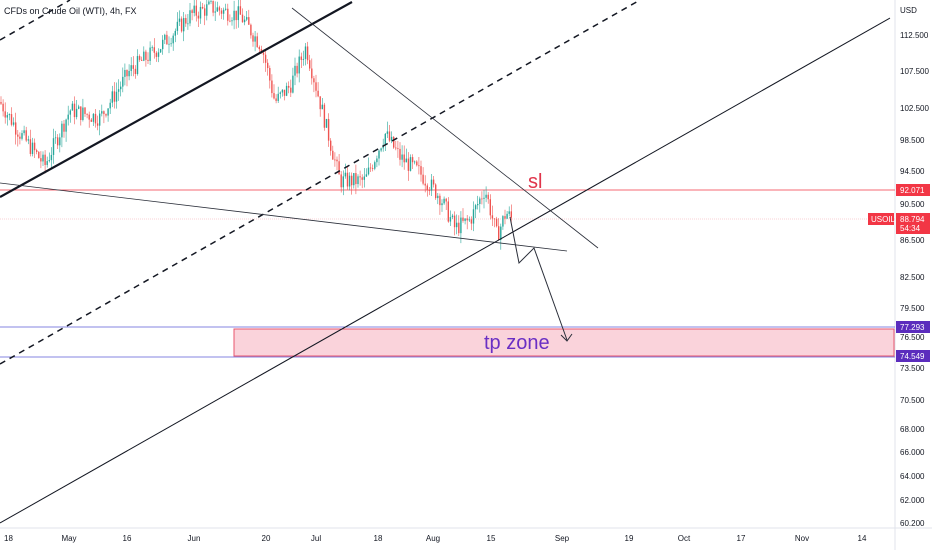  What do you see at coordinates (35, 20) in the screenshot?
I see `upper-dashed-line` at bounding box center [35, 20].